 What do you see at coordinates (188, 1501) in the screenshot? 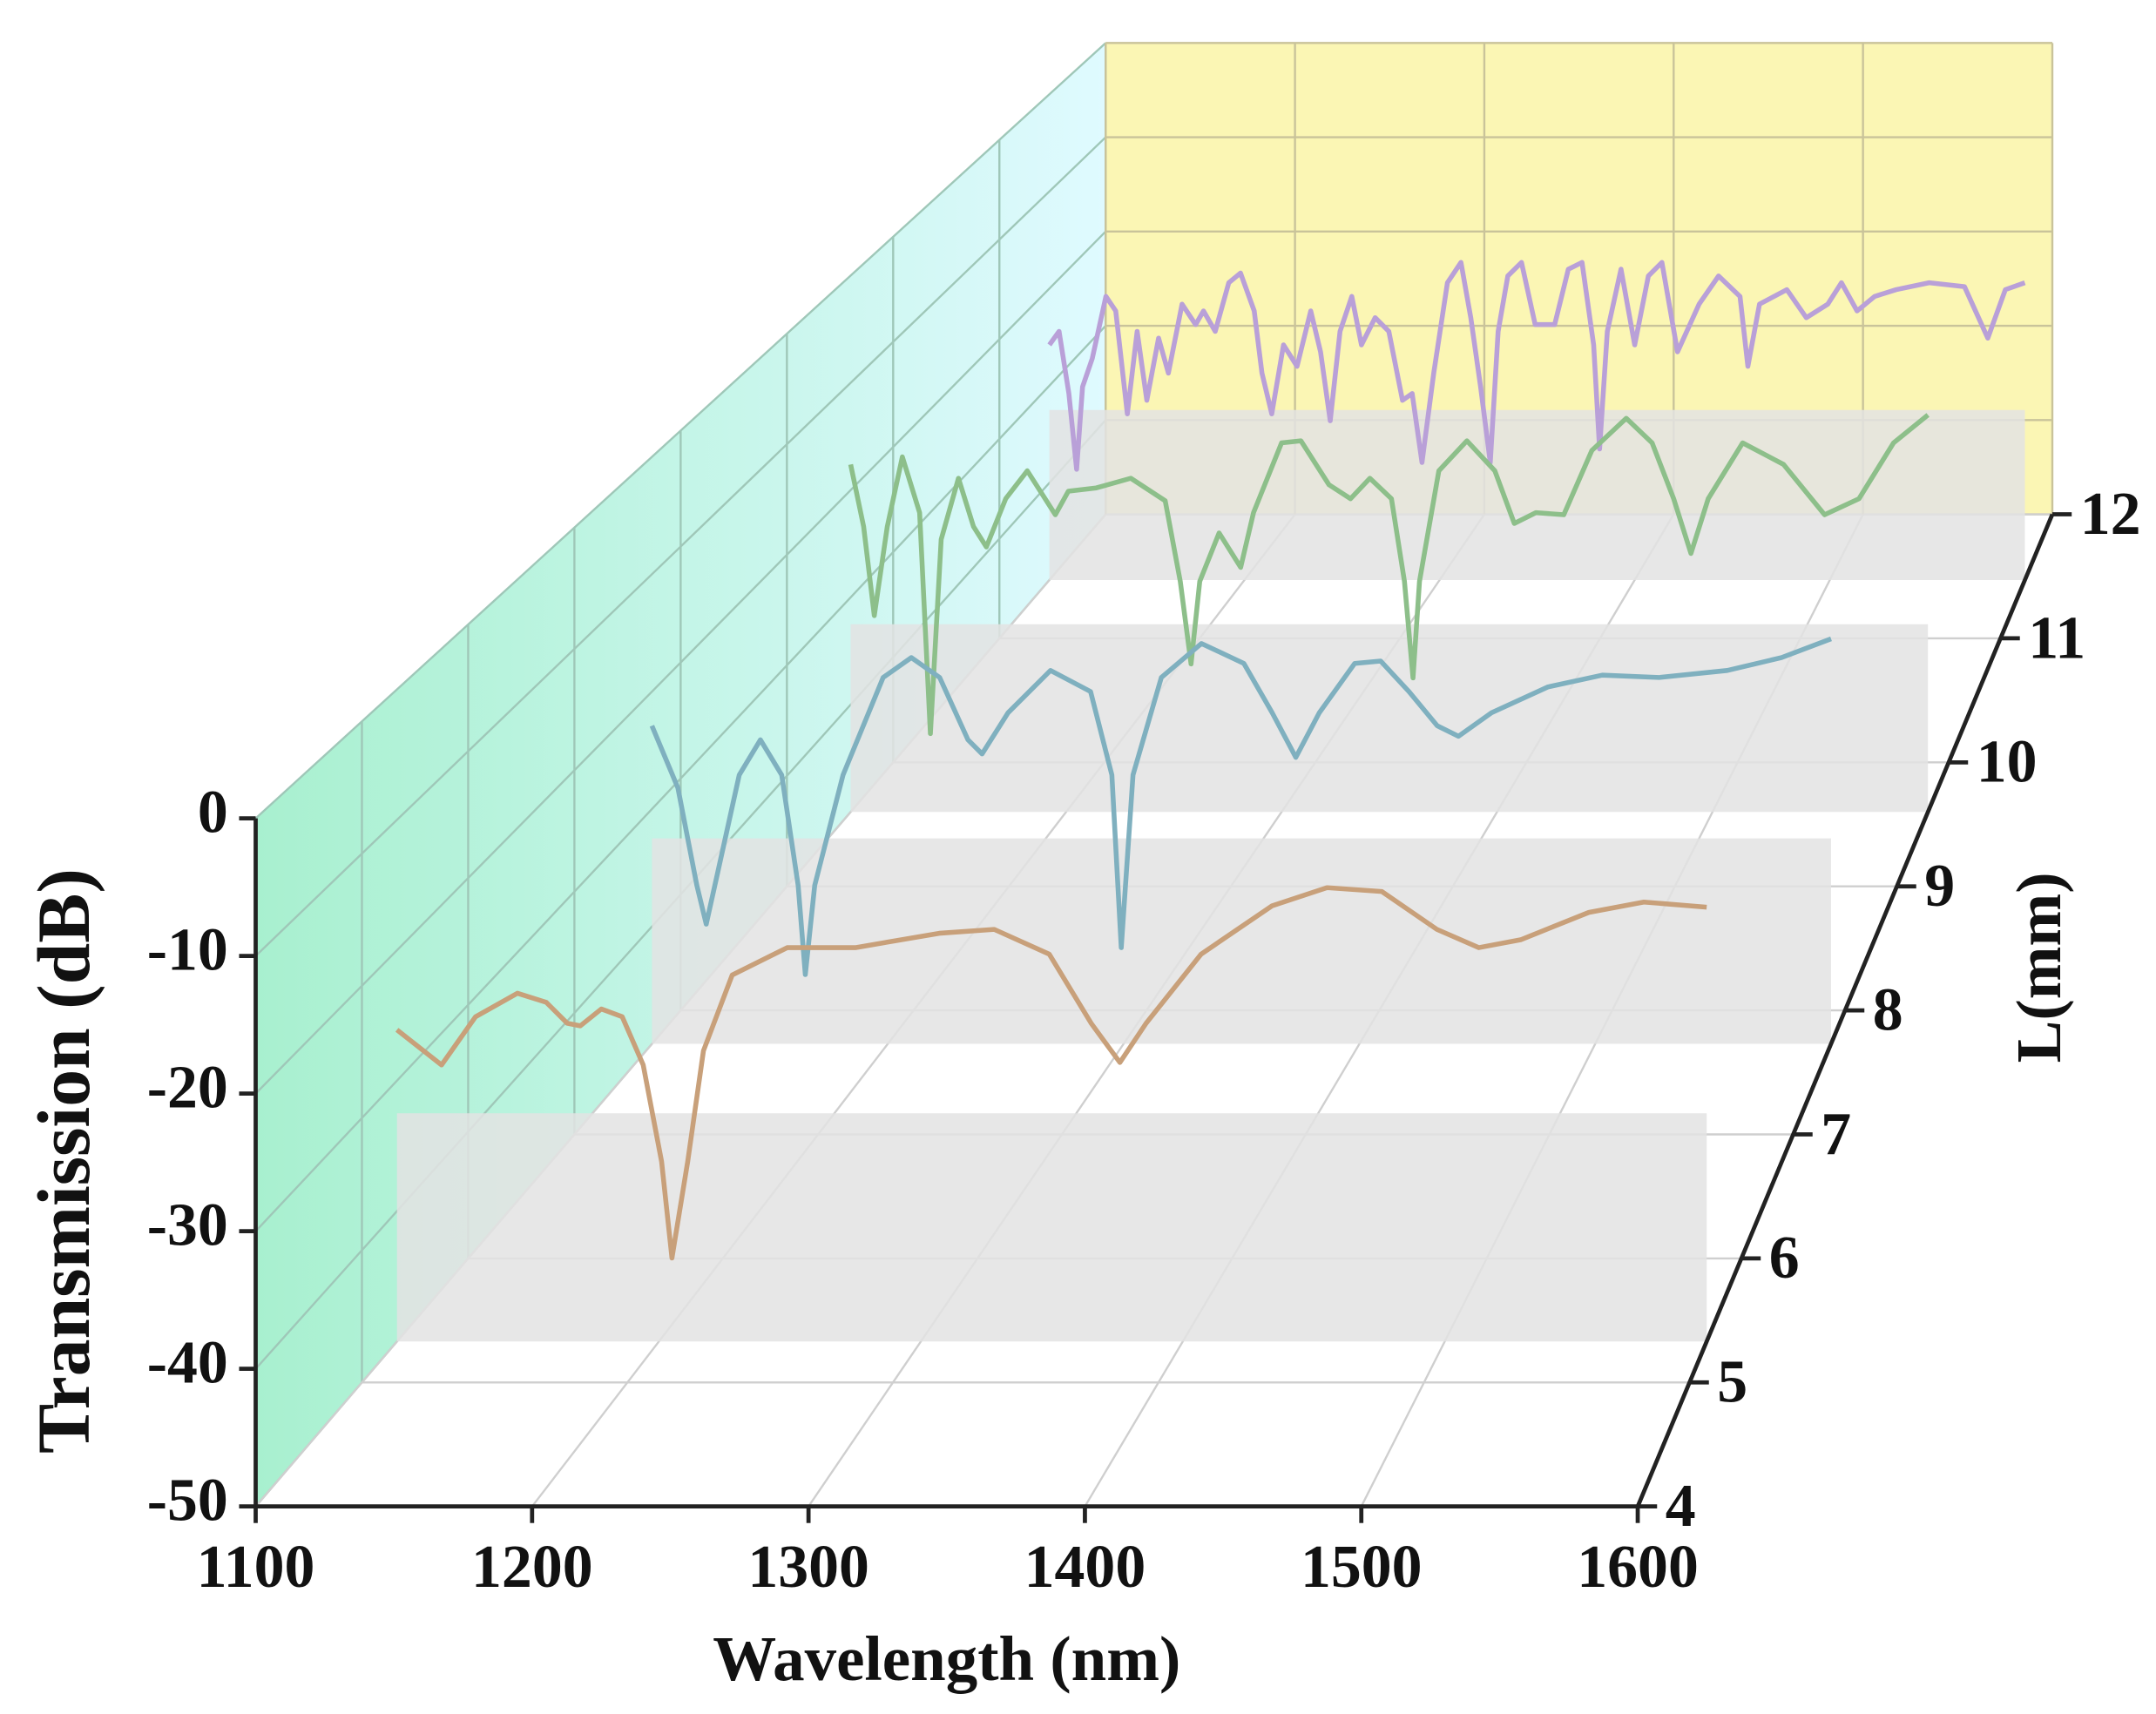
I see `y-tick-label: -50` at bounding box center [188, 1501].